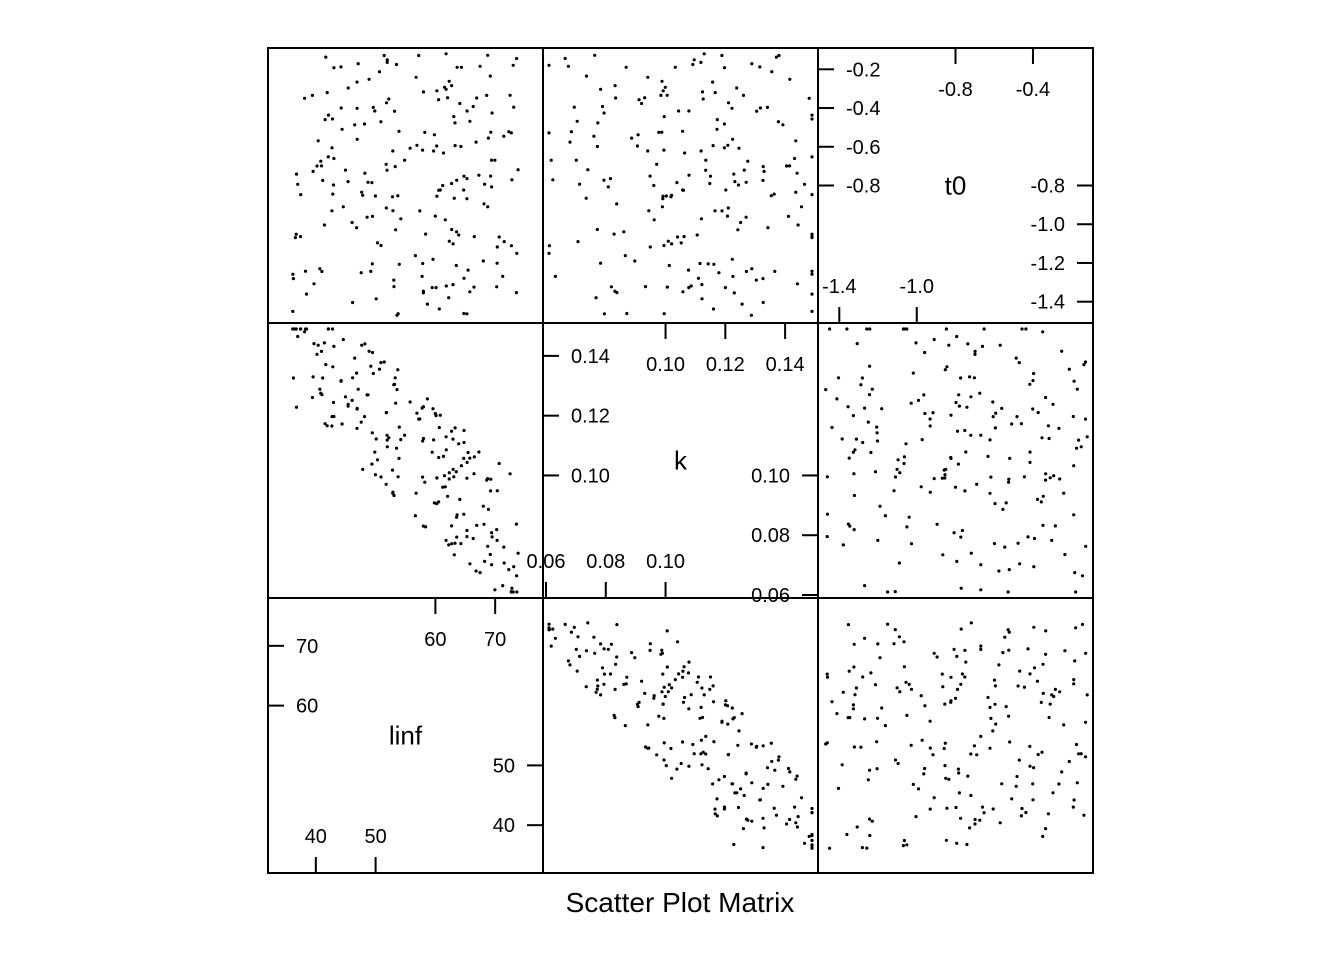 Image resolution: width=1344 pixels, height=960 pixels. I want to click on tick-label: 40, so click(316, 837).